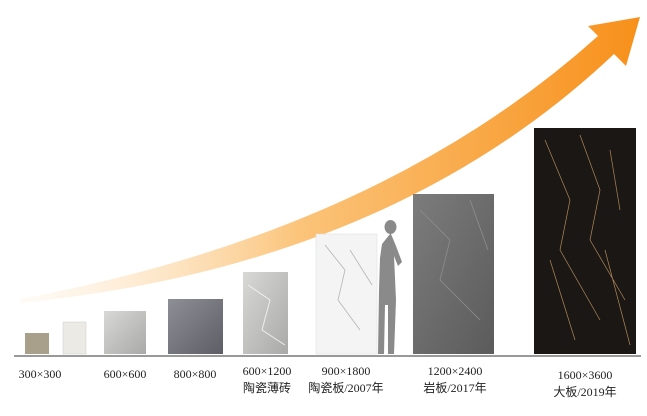  Describe the element at coordinates (345, 387) in the screenshot. I see `type-label: 陶瓷板/2007年` at that location.